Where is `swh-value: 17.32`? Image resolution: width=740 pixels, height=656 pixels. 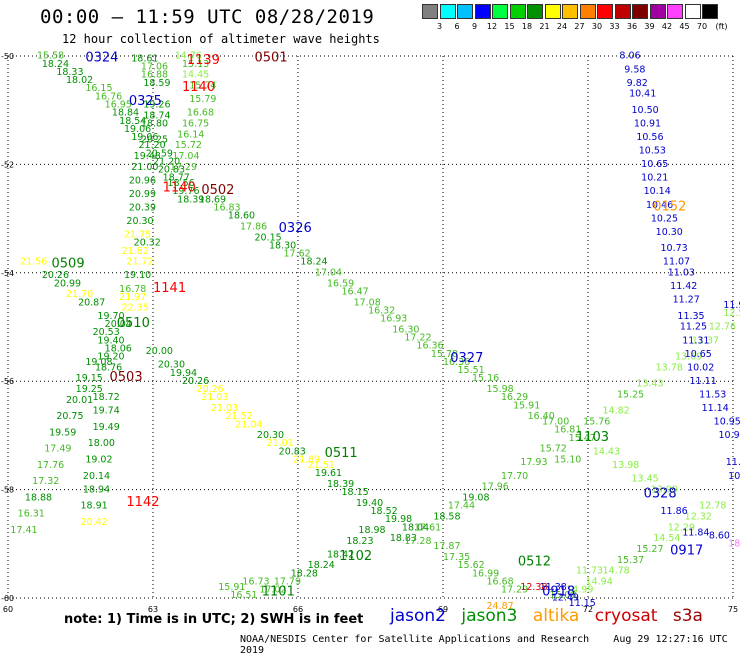 swh-value: 17.32 is located at coordinates (45, 481).